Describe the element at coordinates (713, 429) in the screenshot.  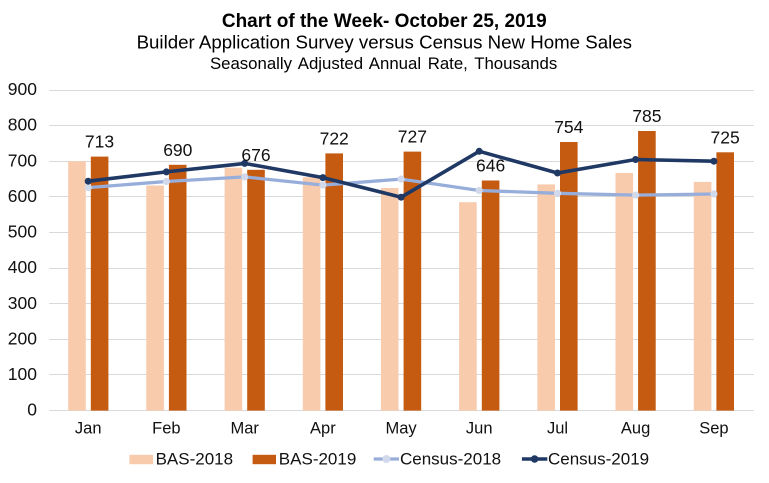
I see `svg-text: Sep` at that location.